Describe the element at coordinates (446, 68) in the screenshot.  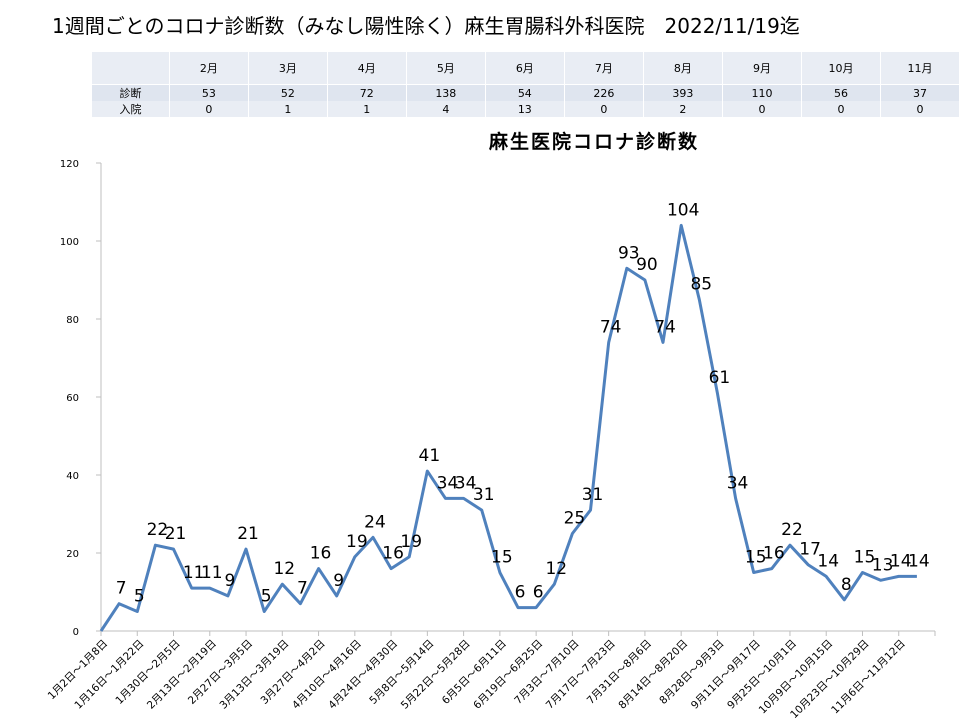
I see `summary-month-header: 5月` at that location.